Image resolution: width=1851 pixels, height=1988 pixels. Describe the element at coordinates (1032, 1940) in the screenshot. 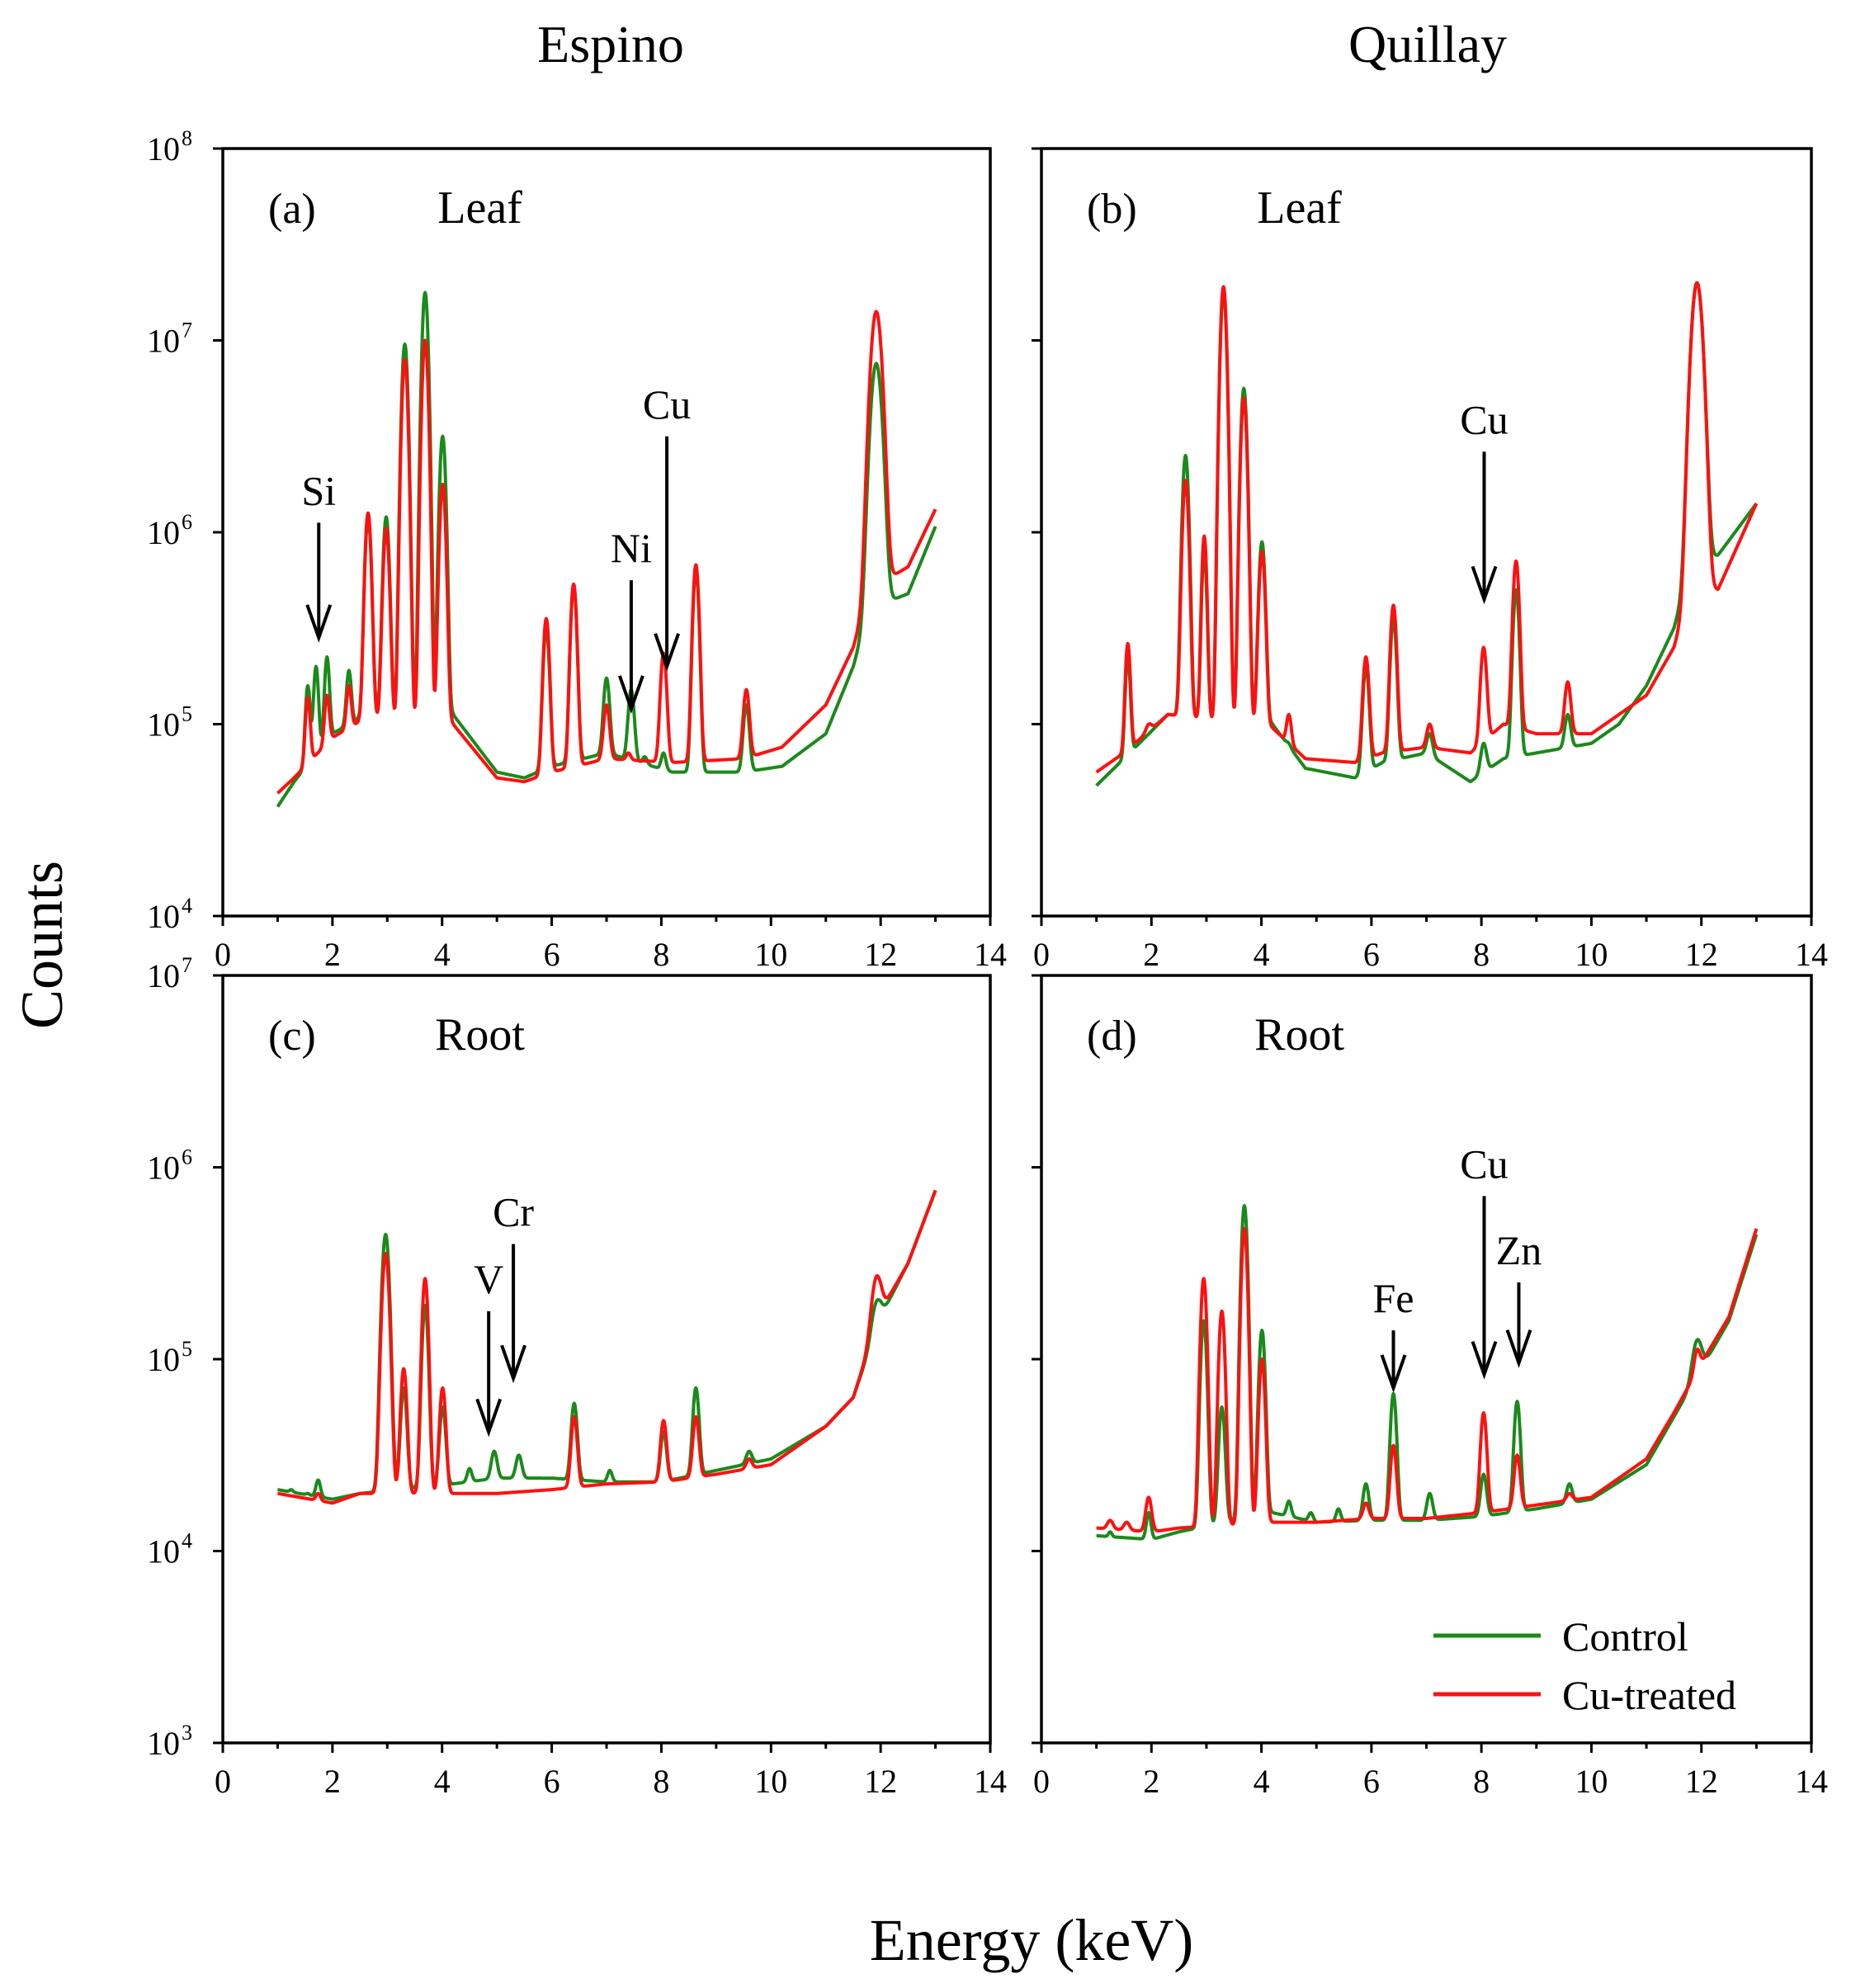

I see `x-axis-label: Energy (keV)` at that location.